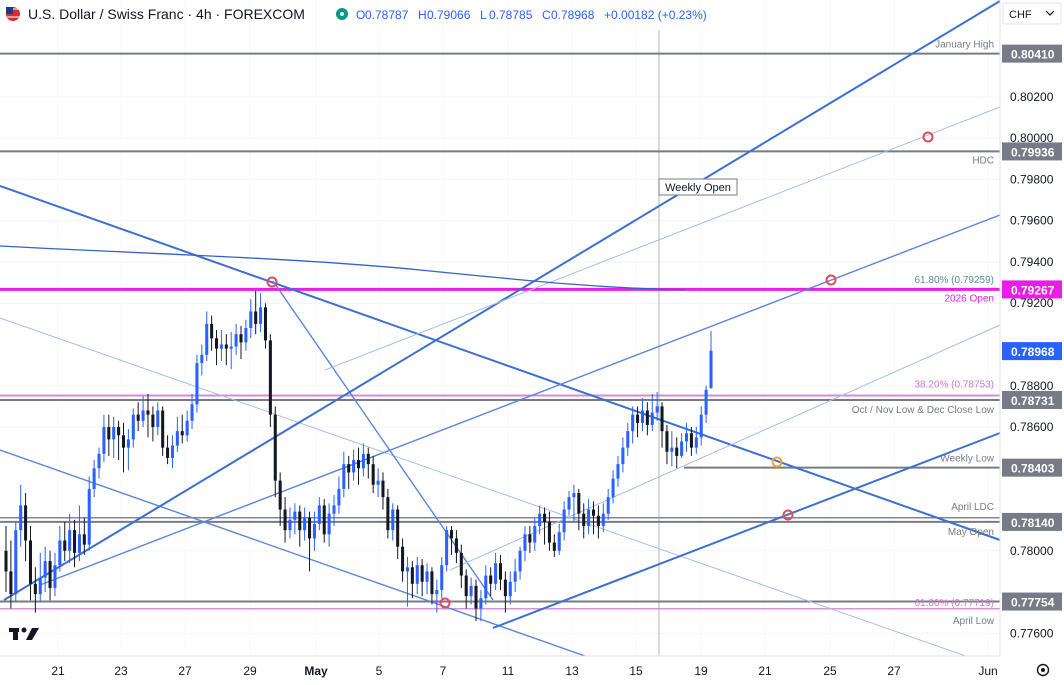 The width and height of the screenshot is (1064, 685). What do you see at coordinates (387, 15) in the screenshot?
I see `ohlc-value: 0.78787` at bounding box center [387, 15].